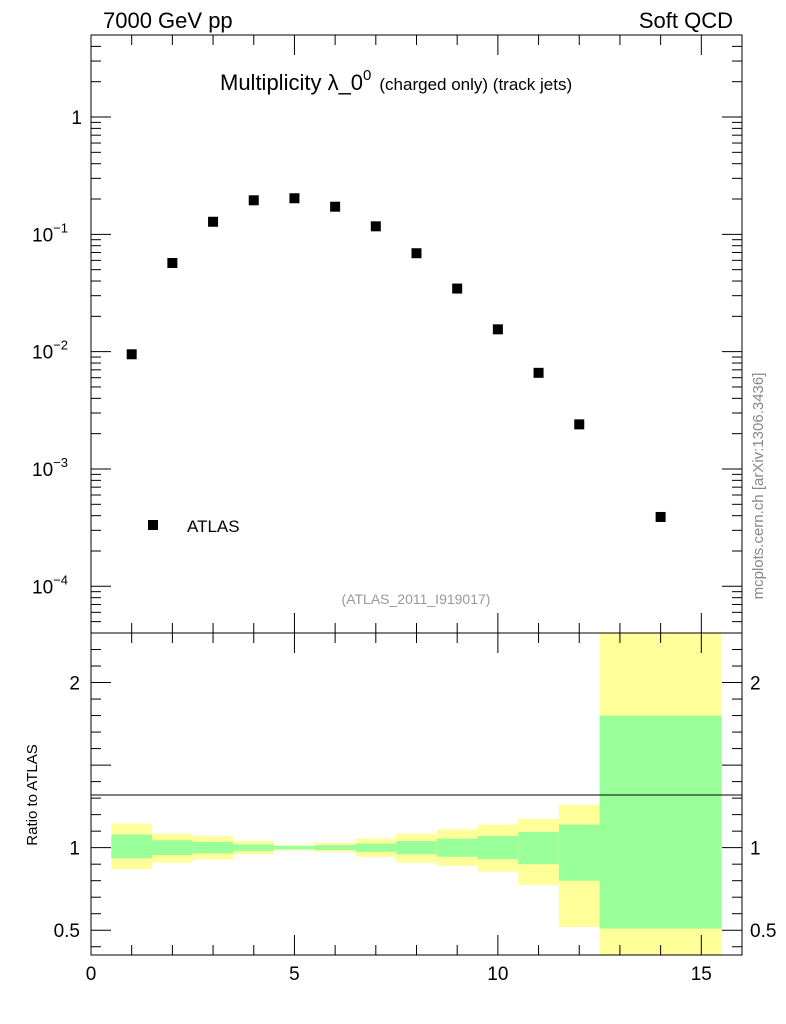  Describe the element at coordinates (153, 525) in the screenshot. I see `legend-marker` at that location.